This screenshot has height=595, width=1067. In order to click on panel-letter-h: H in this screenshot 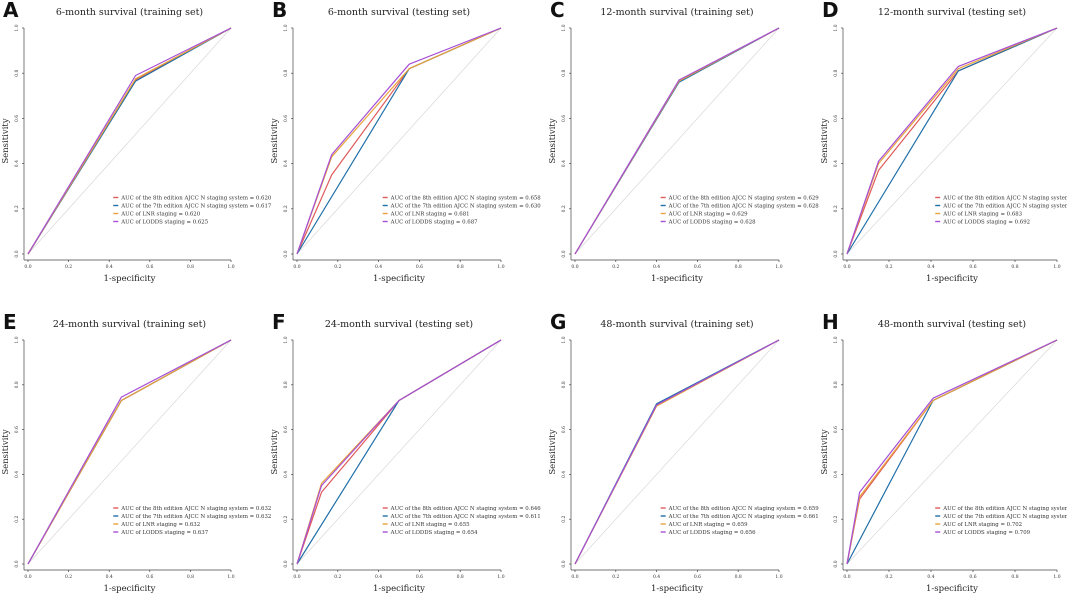, I will do `click(830, 322)`.